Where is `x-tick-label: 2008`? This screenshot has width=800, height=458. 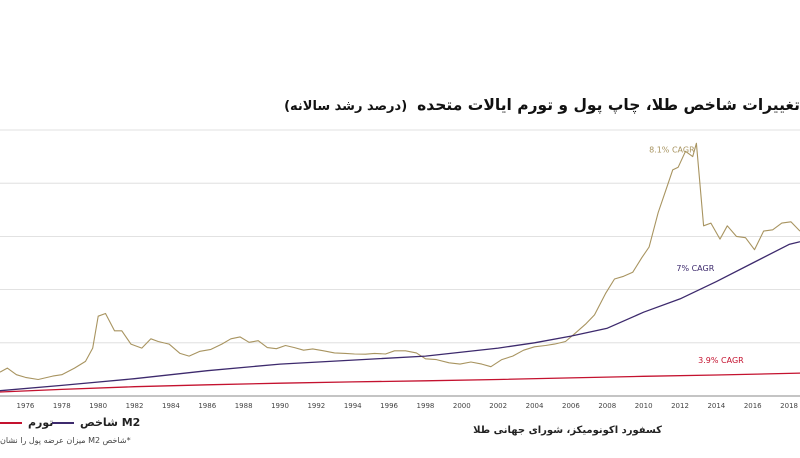 x-tick-label: 2008 is located at coordinates (607, 406).